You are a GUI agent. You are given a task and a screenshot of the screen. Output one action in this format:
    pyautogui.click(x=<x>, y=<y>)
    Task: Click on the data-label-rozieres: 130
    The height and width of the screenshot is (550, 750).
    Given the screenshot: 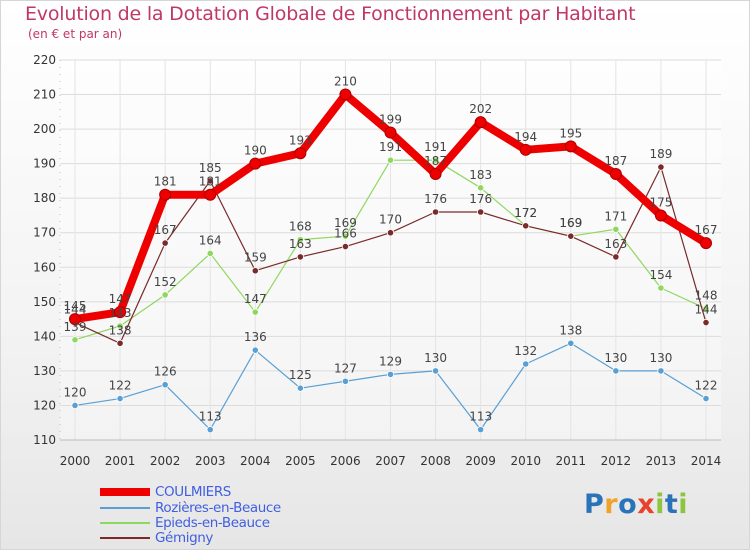 What is the action you would take?
    pyautogui.click(x=615, y=358)
    